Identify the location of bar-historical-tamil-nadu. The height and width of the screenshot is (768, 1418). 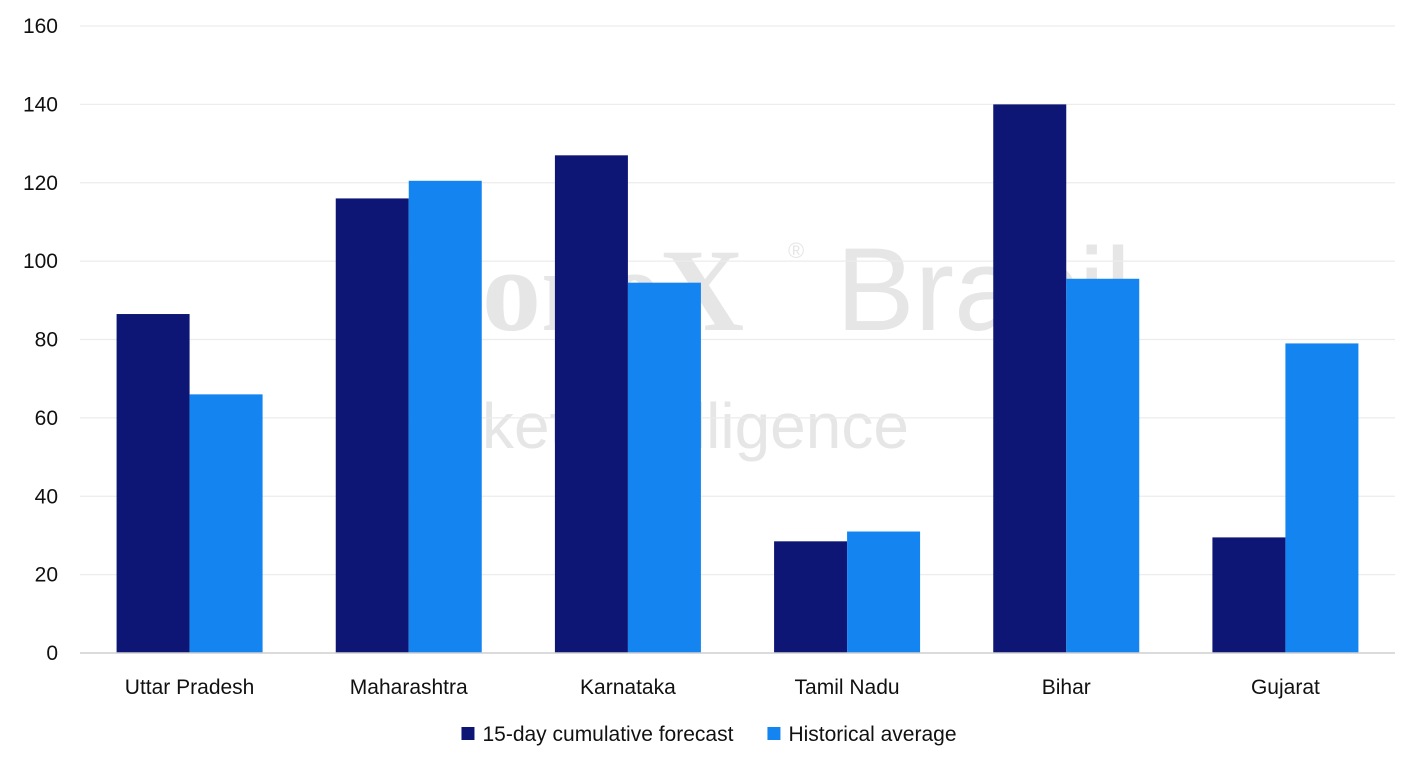
(884, 592).